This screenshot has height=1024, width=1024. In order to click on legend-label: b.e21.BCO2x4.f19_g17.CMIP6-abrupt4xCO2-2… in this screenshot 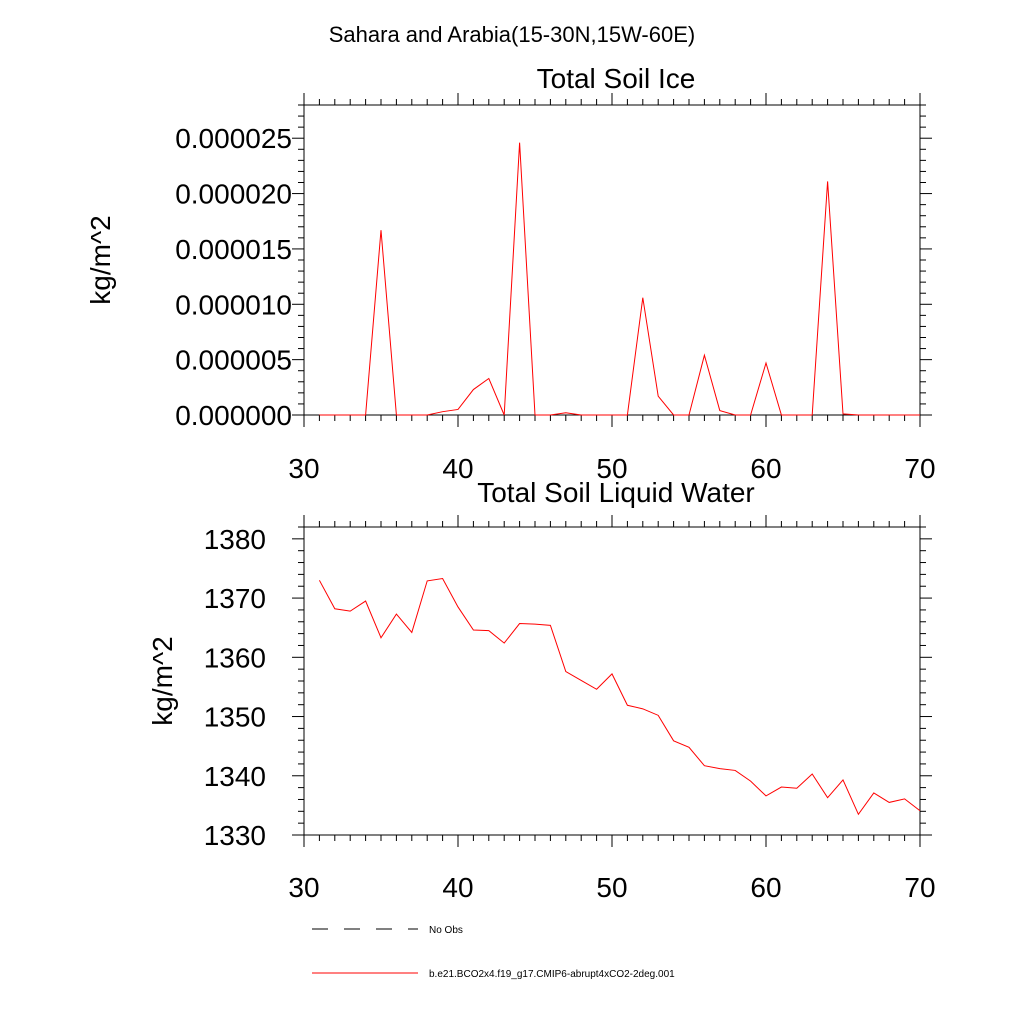, I will do `click(552, 974)`.